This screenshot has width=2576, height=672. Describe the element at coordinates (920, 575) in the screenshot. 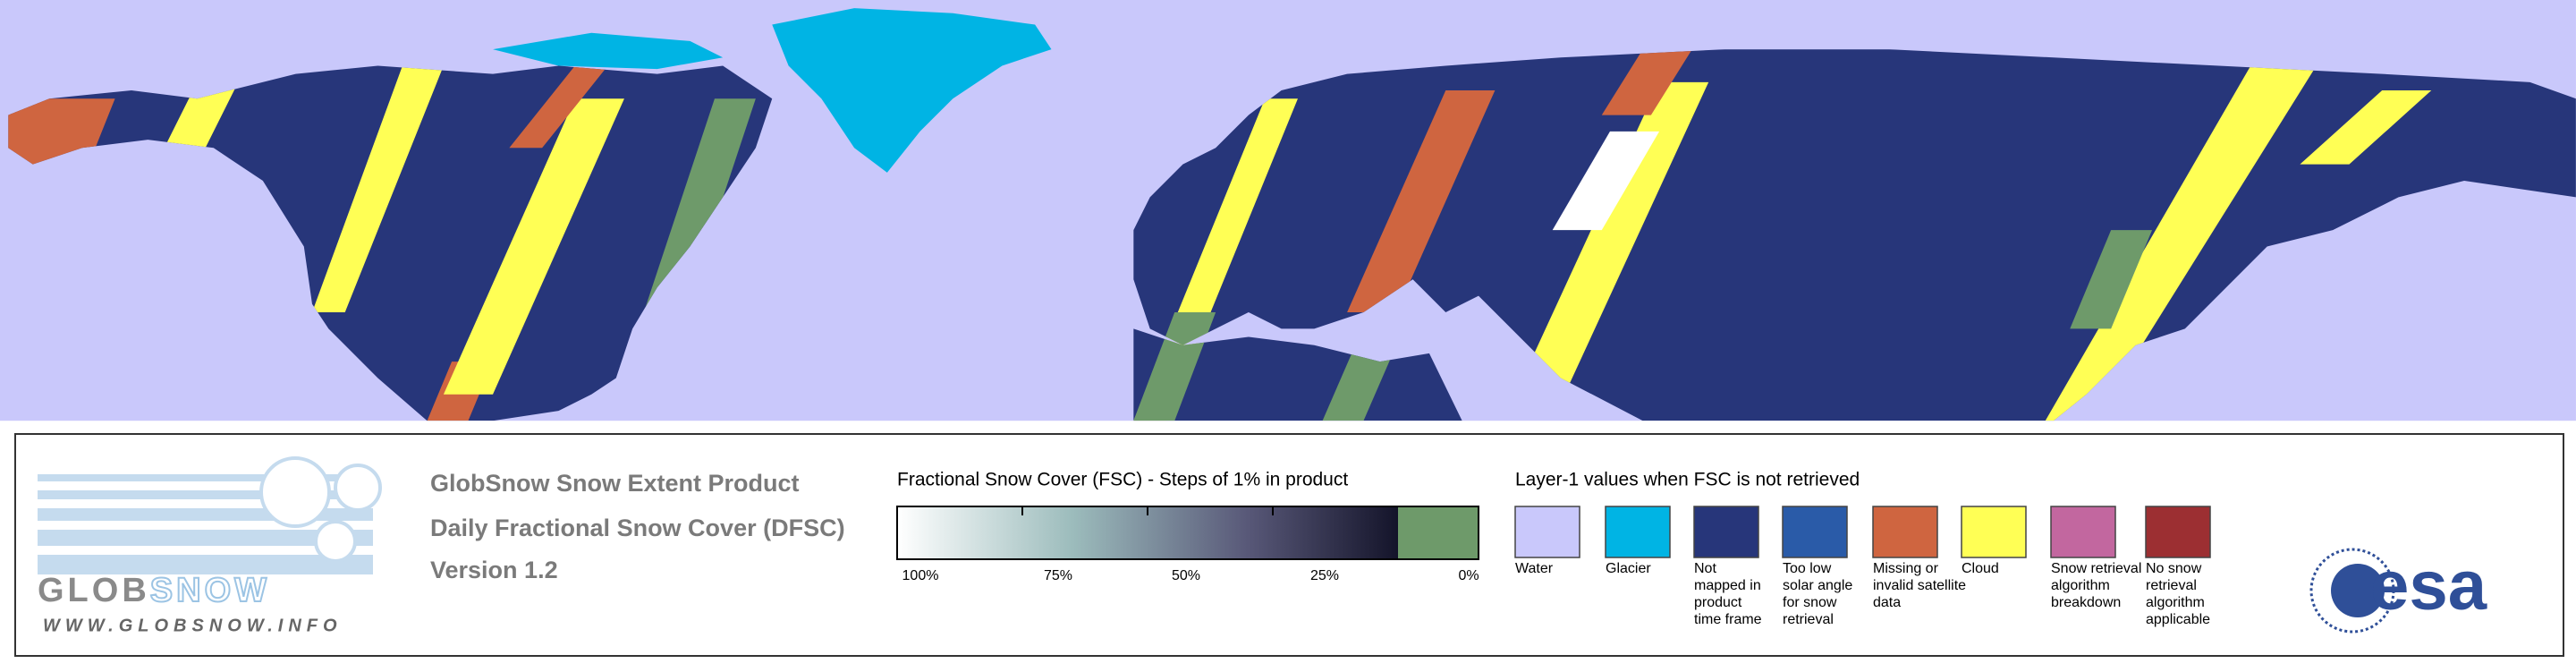

I see `colorbar-tick-label: 100%` at that location.